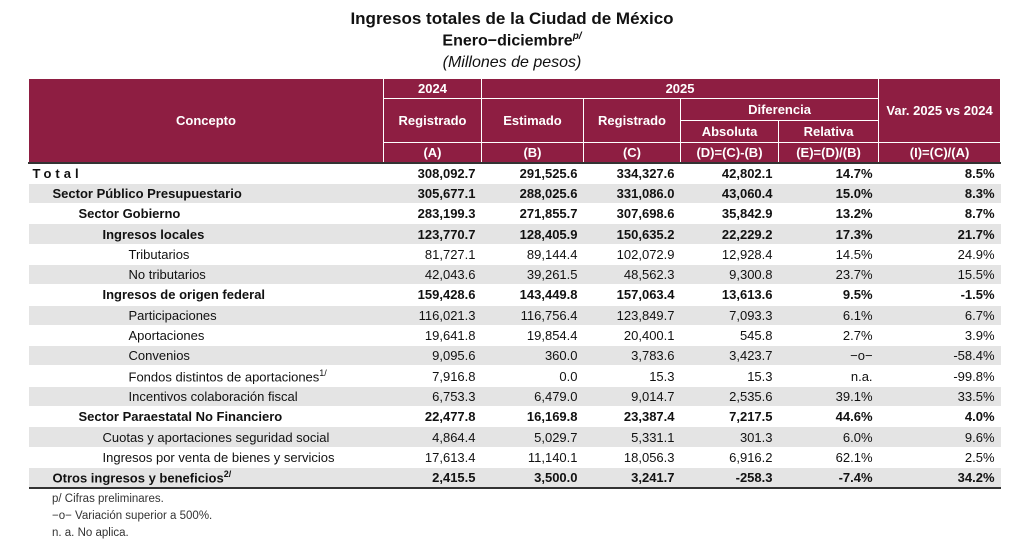  What do you see at coordinates (939, 457) in the screenshot?
I see `value-cell: 2.5%` at bounding box center [939, 457].